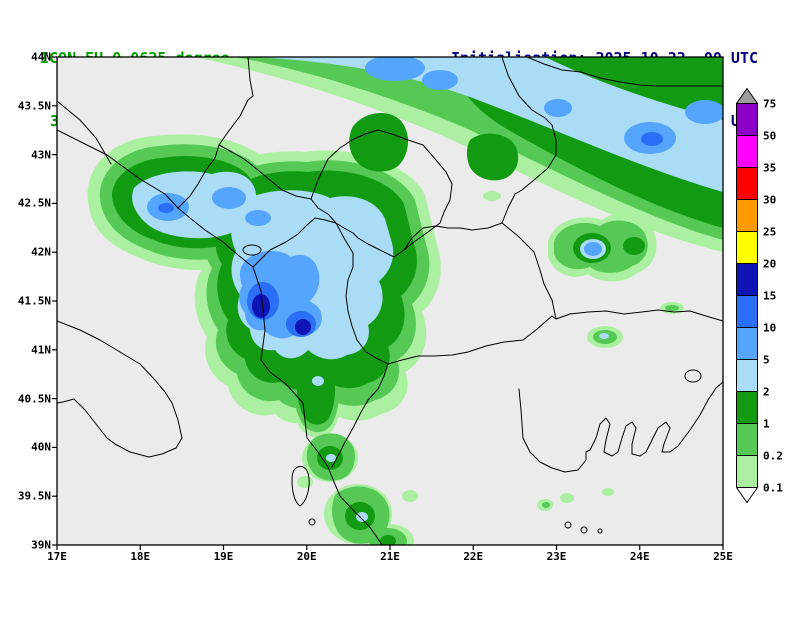  What do you see at coordinates (770, 136) in the screenshot?
I see `colorbar-boundary-label: 50` at bounding box center [770, 136].